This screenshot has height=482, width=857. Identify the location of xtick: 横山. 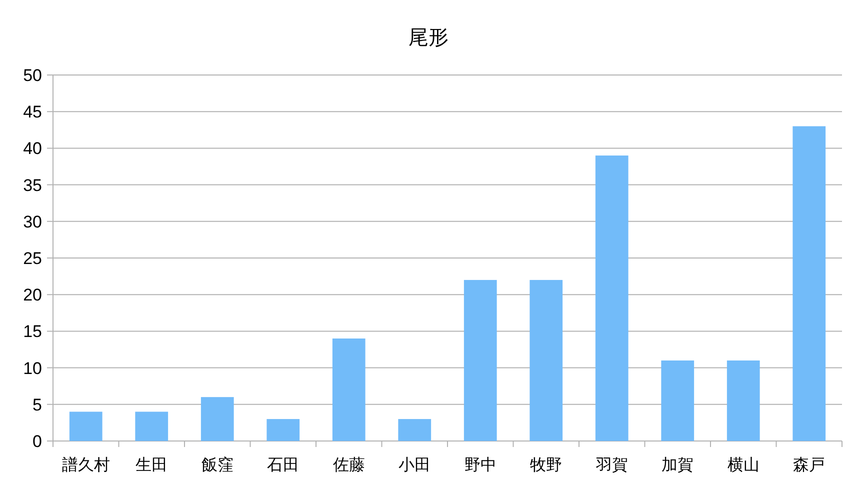
(743, 465).